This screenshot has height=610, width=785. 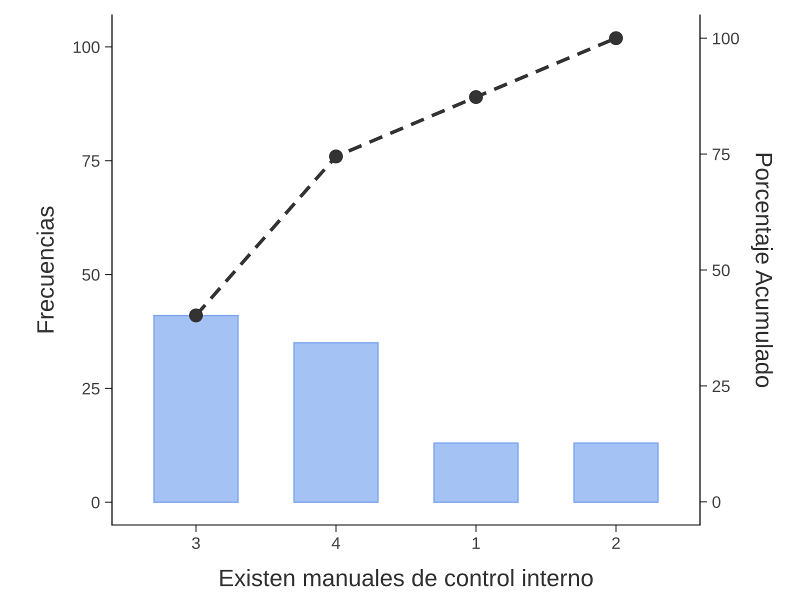 What do you see at coordinates (476, 543) in the screenshot?
I see `x-tick-label: 1` at bounding box center [476, 543].